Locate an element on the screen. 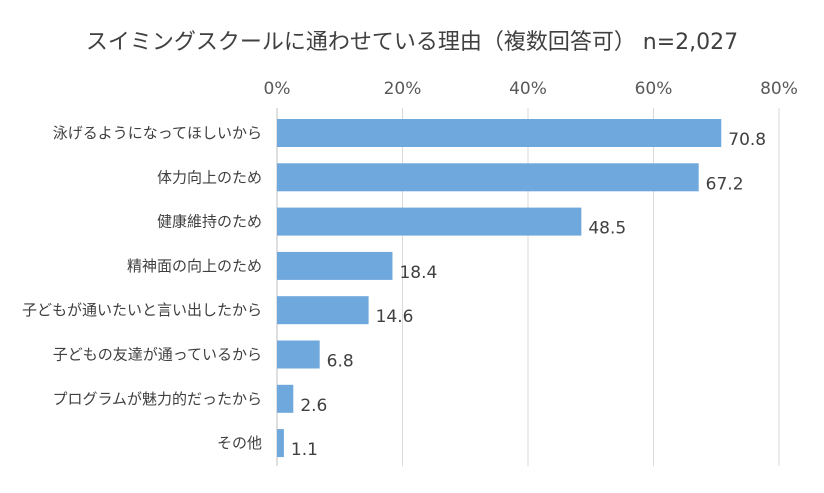 The width and height of the screenshot is (824, 493). x-tick-label: 80% is located at coordinates (779, 89).